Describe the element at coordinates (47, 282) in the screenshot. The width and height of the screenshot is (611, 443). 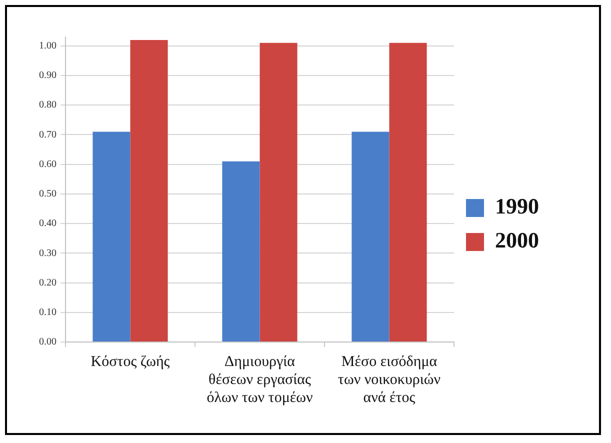
I see `y-tick-label: 0.20` at that location.